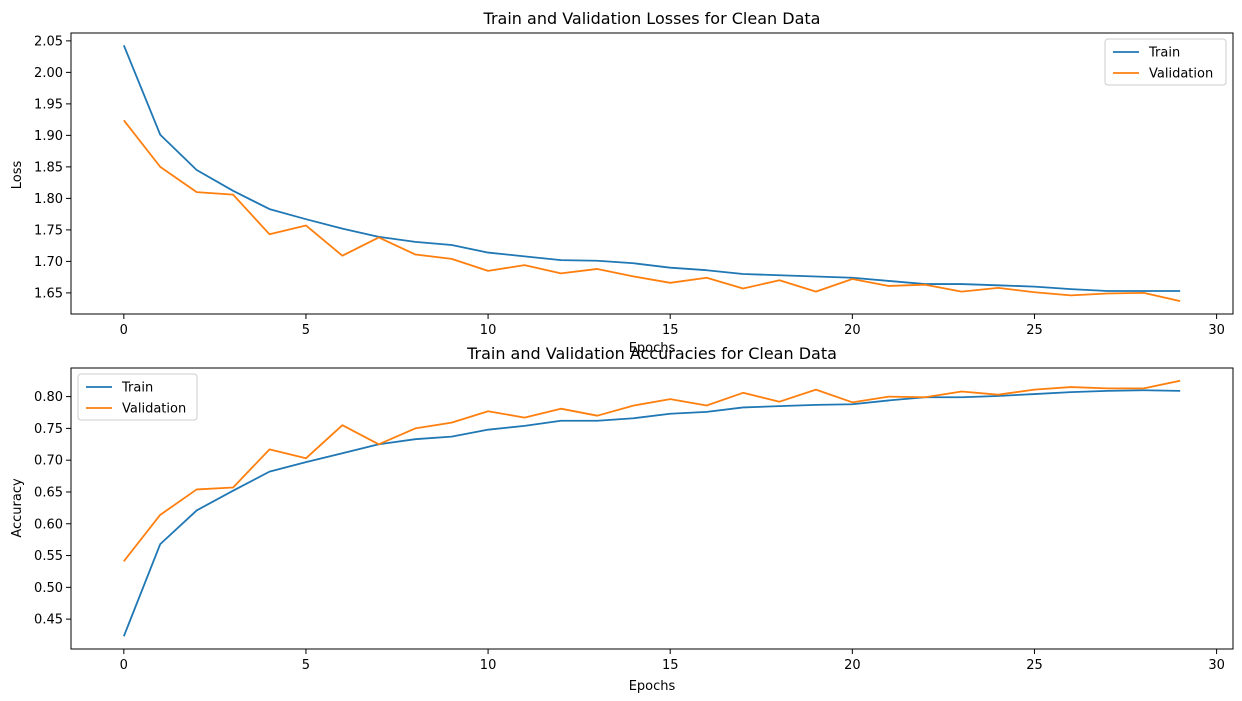  Describe the element at coordinates (48, 588) in the screenshot. I see `accuracy-y-tick-label: 0.50` at that location.